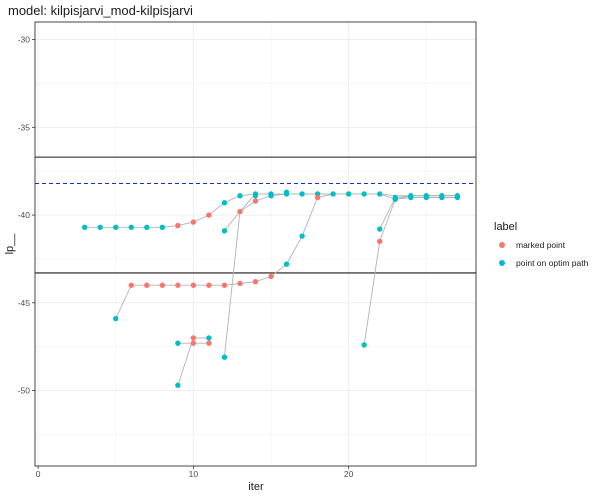  I want to click on legend-label-optim-point: point on optim path, so click(552, 263).